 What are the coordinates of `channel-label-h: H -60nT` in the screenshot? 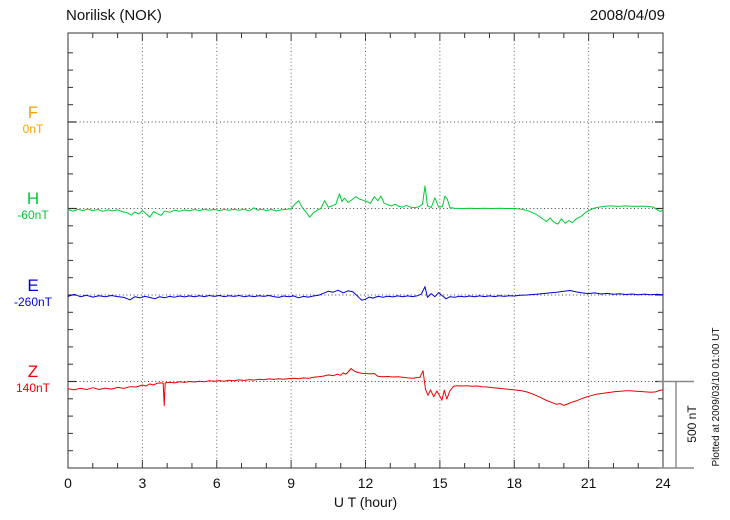 It's located at (33, 205).